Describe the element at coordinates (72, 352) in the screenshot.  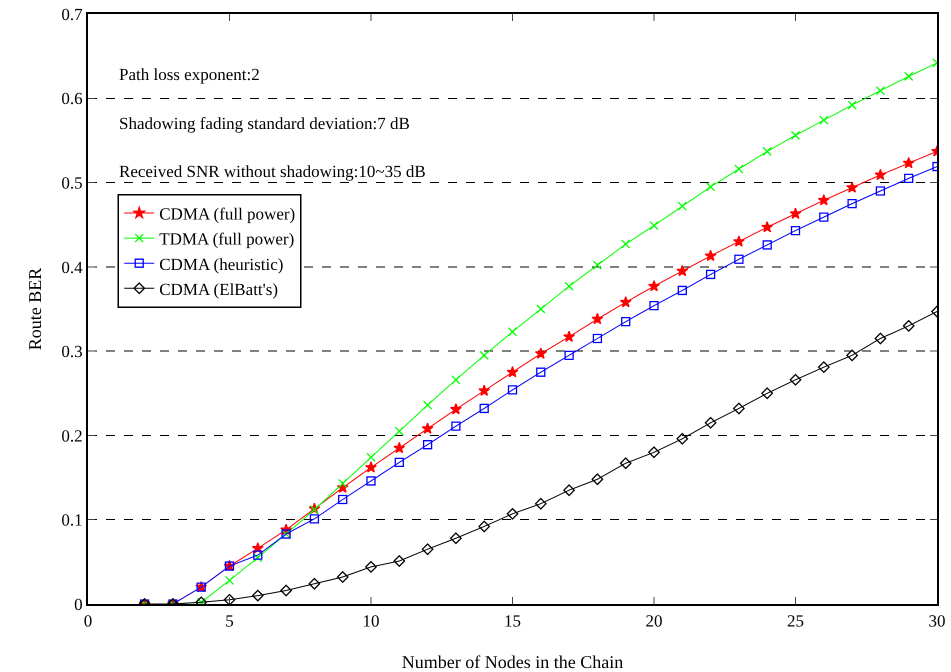
I see `y-tick-label: 0.3` at that location.